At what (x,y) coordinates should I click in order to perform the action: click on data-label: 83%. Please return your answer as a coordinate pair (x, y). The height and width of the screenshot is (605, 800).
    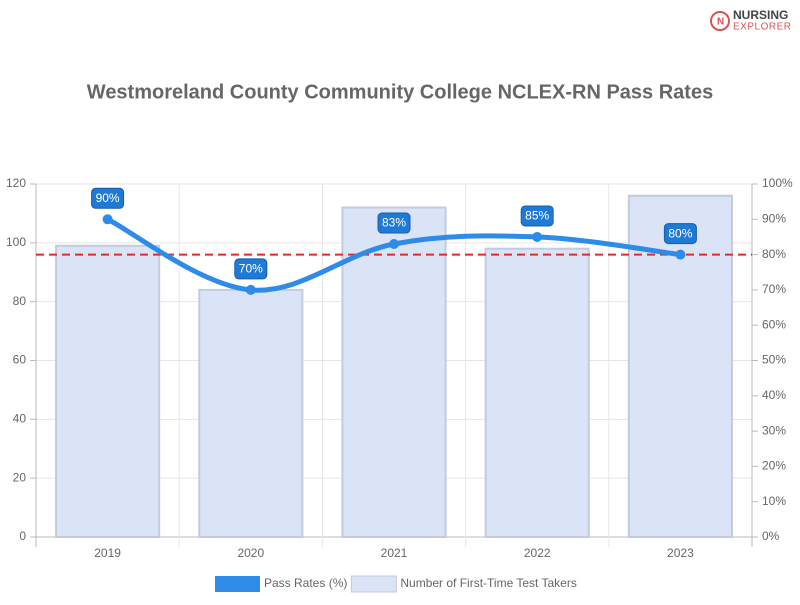
    Looking at the image, I should click on (394, 223).